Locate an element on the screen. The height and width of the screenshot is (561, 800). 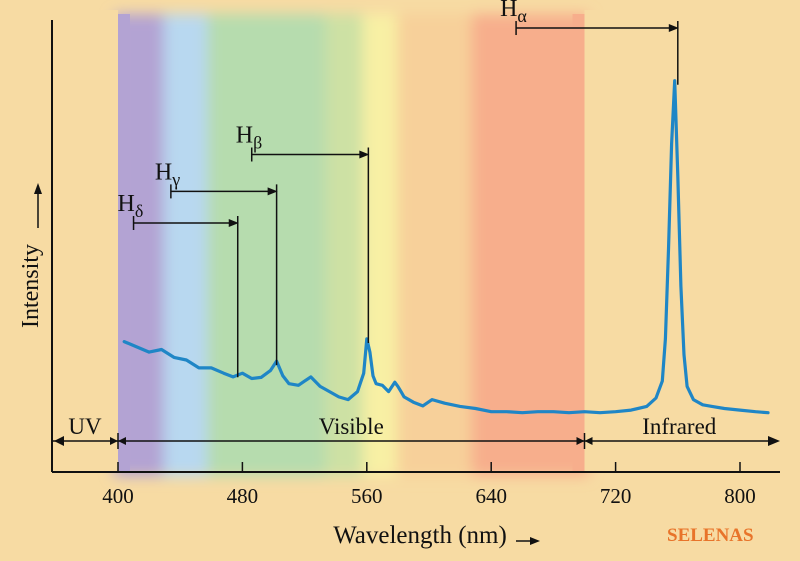
y-axis-label-arrowhead is located at coordinates (38, 188).